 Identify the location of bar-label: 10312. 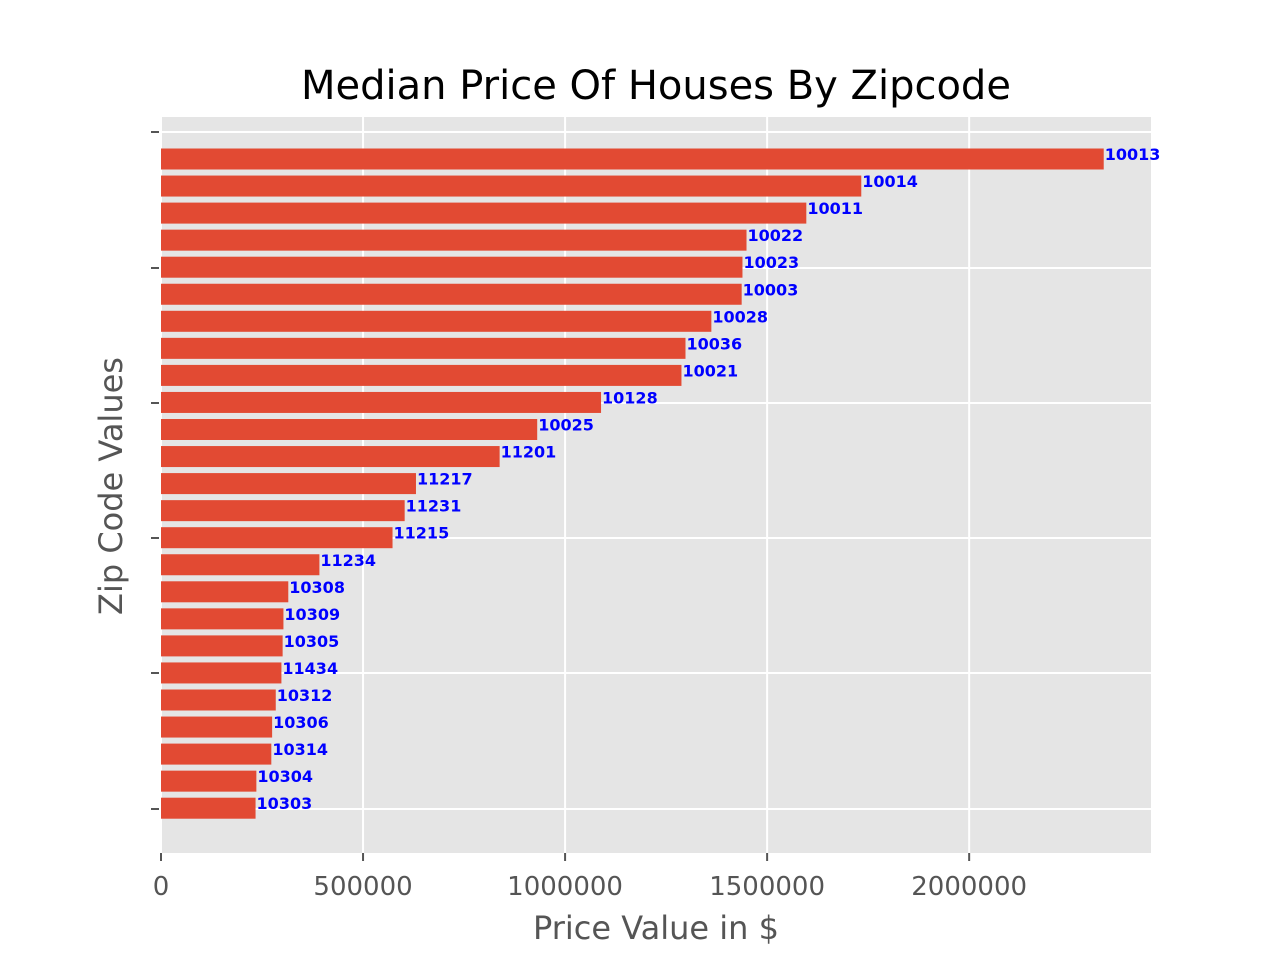
(305, 695).